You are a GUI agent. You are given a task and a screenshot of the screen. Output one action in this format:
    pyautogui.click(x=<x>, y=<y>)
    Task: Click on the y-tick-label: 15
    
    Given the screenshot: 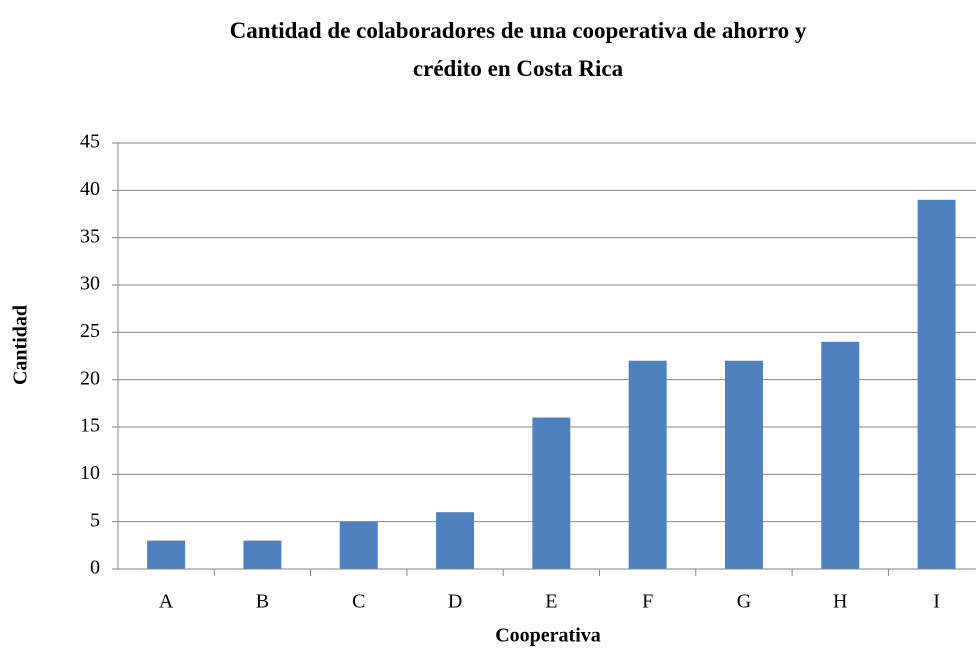 What is the action you would take?
    pyautogui.click(x=90, y=426)
    